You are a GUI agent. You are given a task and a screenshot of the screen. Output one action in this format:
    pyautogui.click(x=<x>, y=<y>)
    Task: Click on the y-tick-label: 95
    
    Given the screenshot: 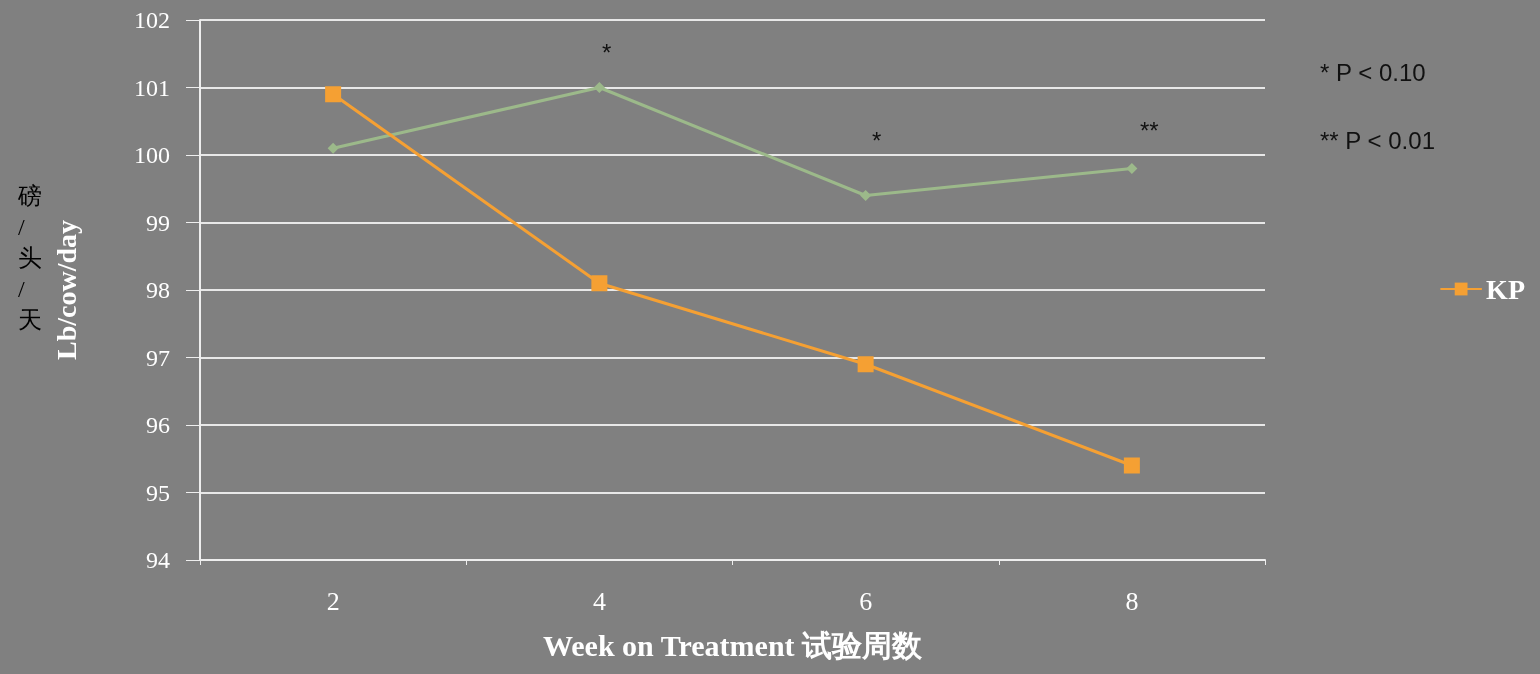 What is the action you would take?
    pyautogui.click(x=158, y=492)
    